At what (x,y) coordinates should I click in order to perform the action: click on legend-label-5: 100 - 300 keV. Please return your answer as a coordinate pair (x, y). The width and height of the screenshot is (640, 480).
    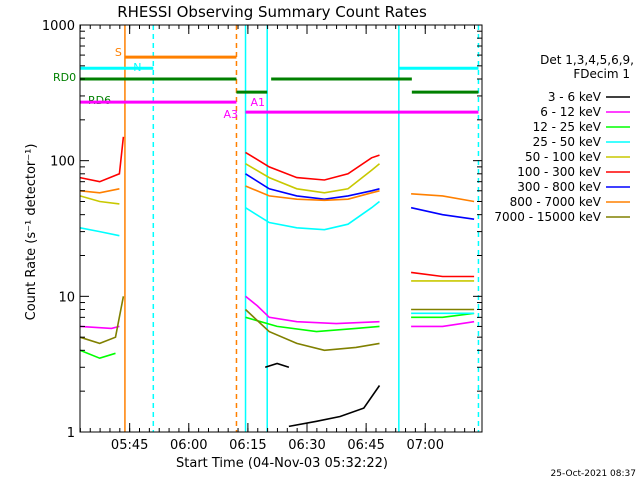
    Looking at the image, I should click on (559, 172).